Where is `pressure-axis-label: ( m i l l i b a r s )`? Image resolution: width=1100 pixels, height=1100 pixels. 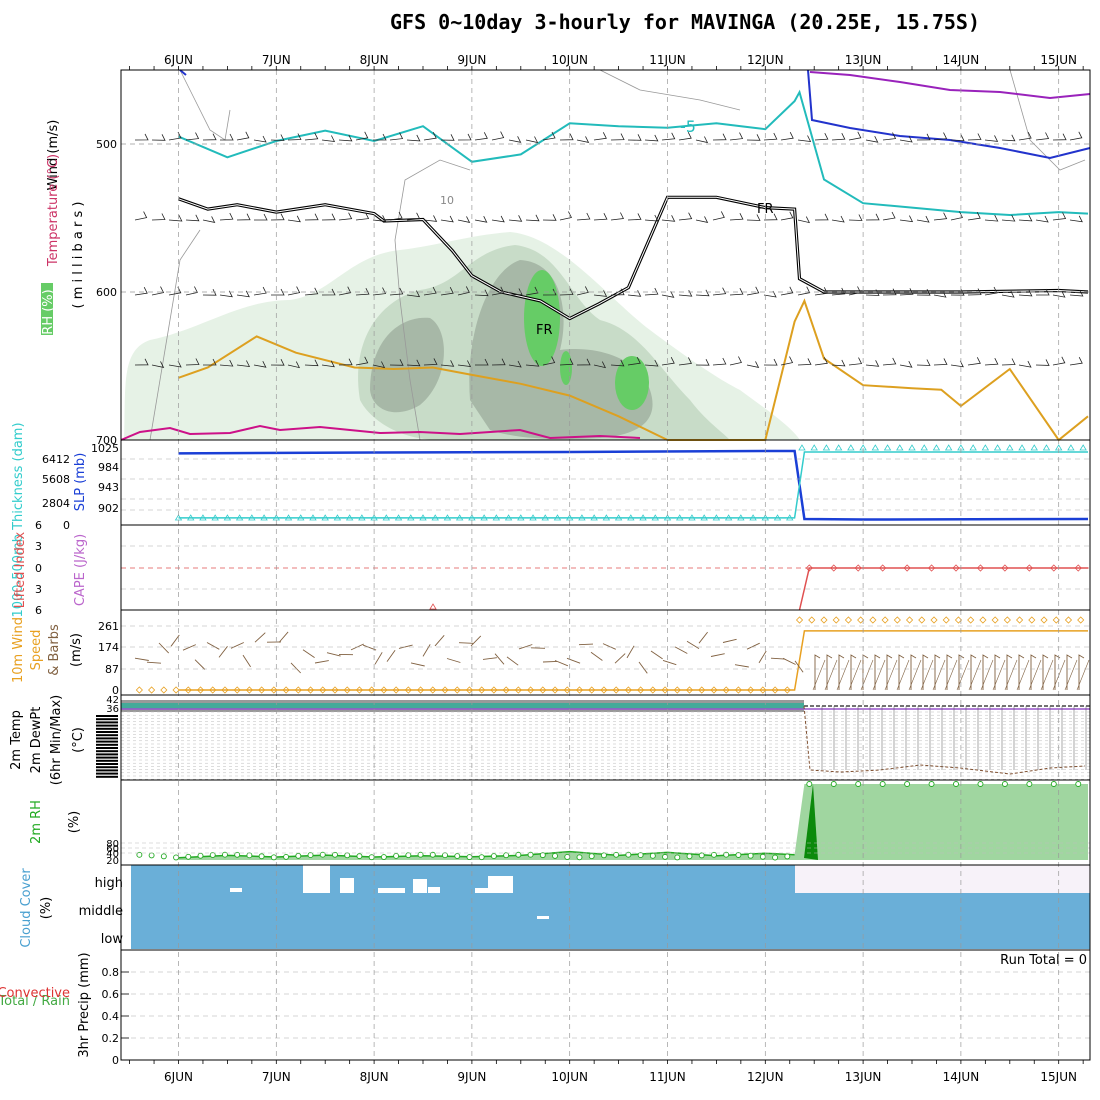 pressure-axis-label: ( m i l l i b a r s ) is located at coordinates (78, 255).